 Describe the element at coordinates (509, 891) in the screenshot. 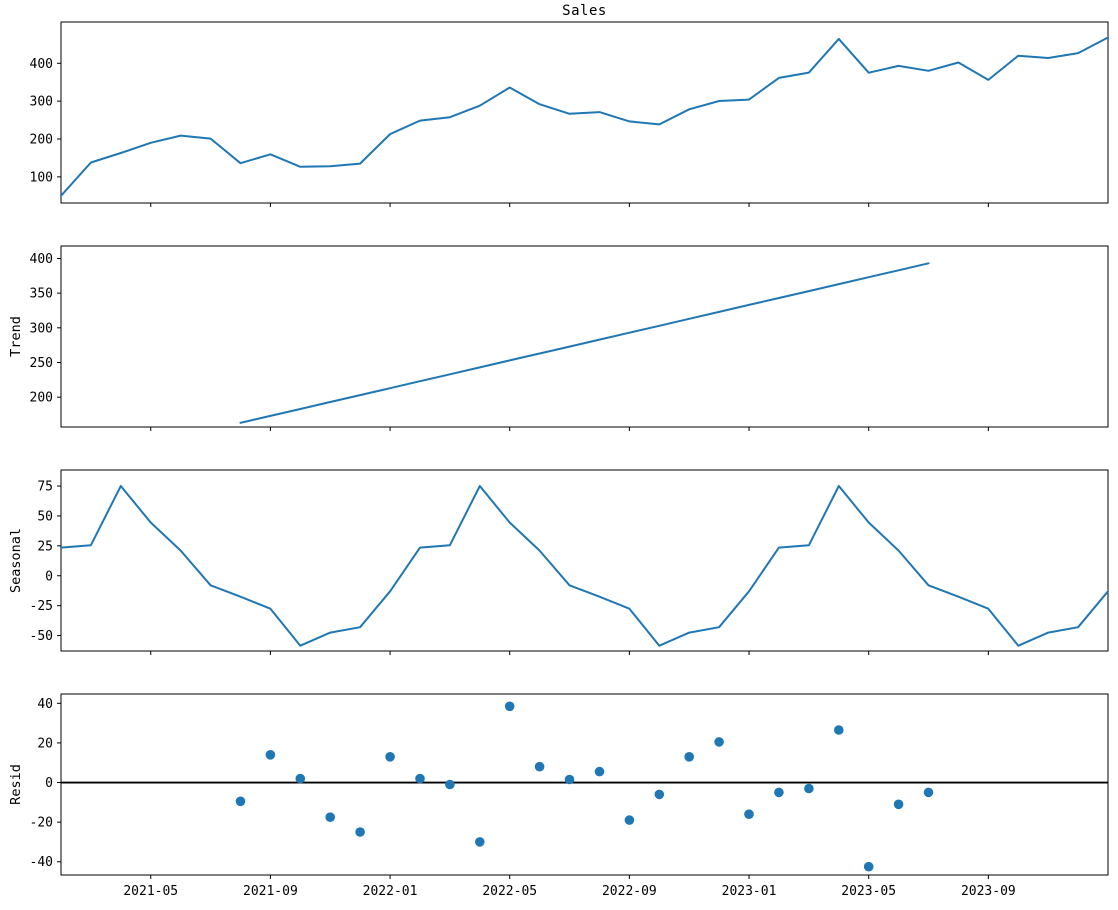

I see `x-tick-label: 2022-05` at that location.